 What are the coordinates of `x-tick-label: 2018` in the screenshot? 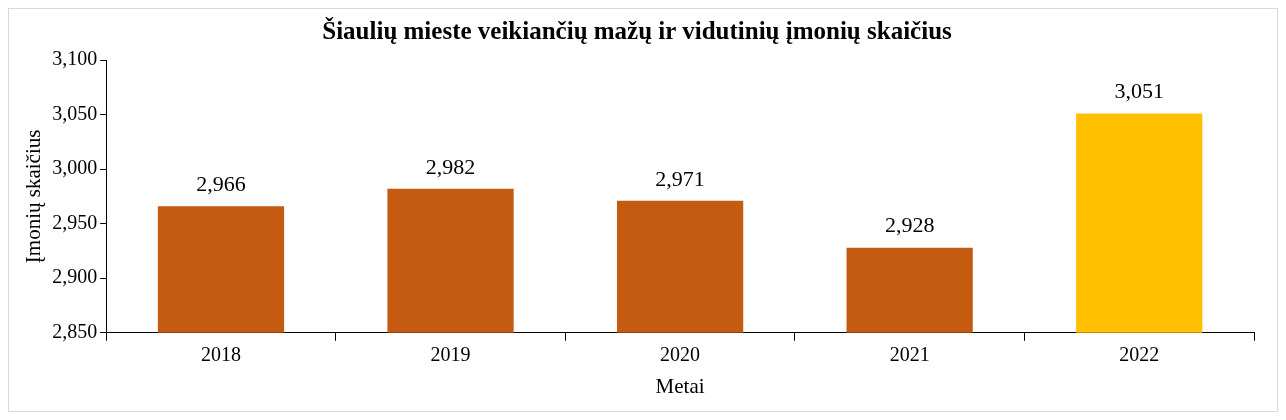 It's located at (220, 354).